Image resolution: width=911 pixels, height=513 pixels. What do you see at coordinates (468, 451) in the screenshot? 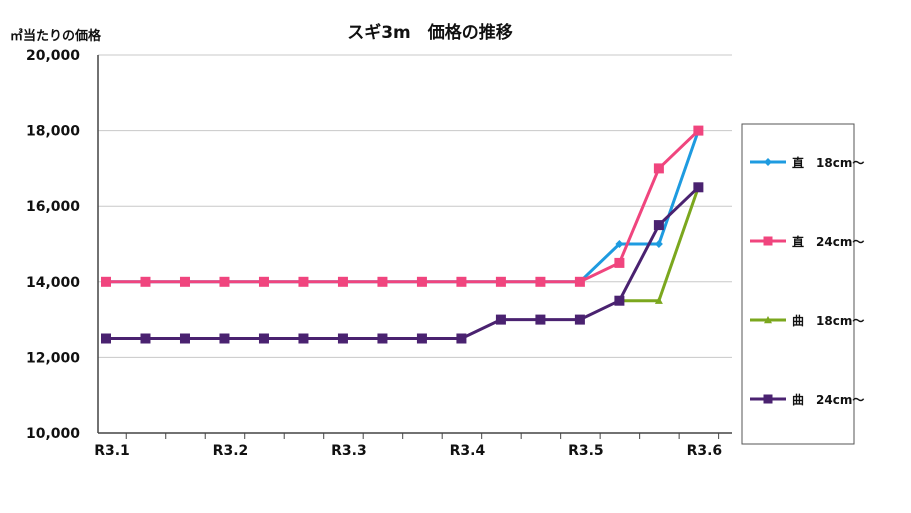
I see `x-tick-label: R3.4` at bounding box center [468, 451].